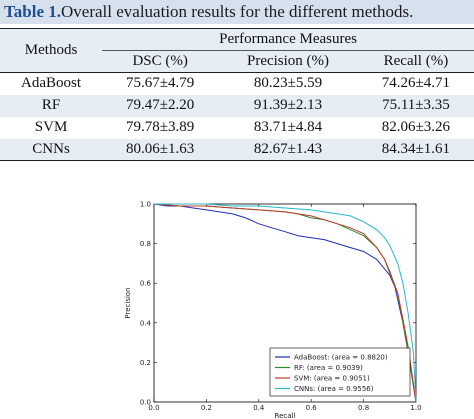  What do you see at coordinates (33, 11) in the screenshot?
I see `table-caption-label: Table 1.` at bounding box center [33, 11].